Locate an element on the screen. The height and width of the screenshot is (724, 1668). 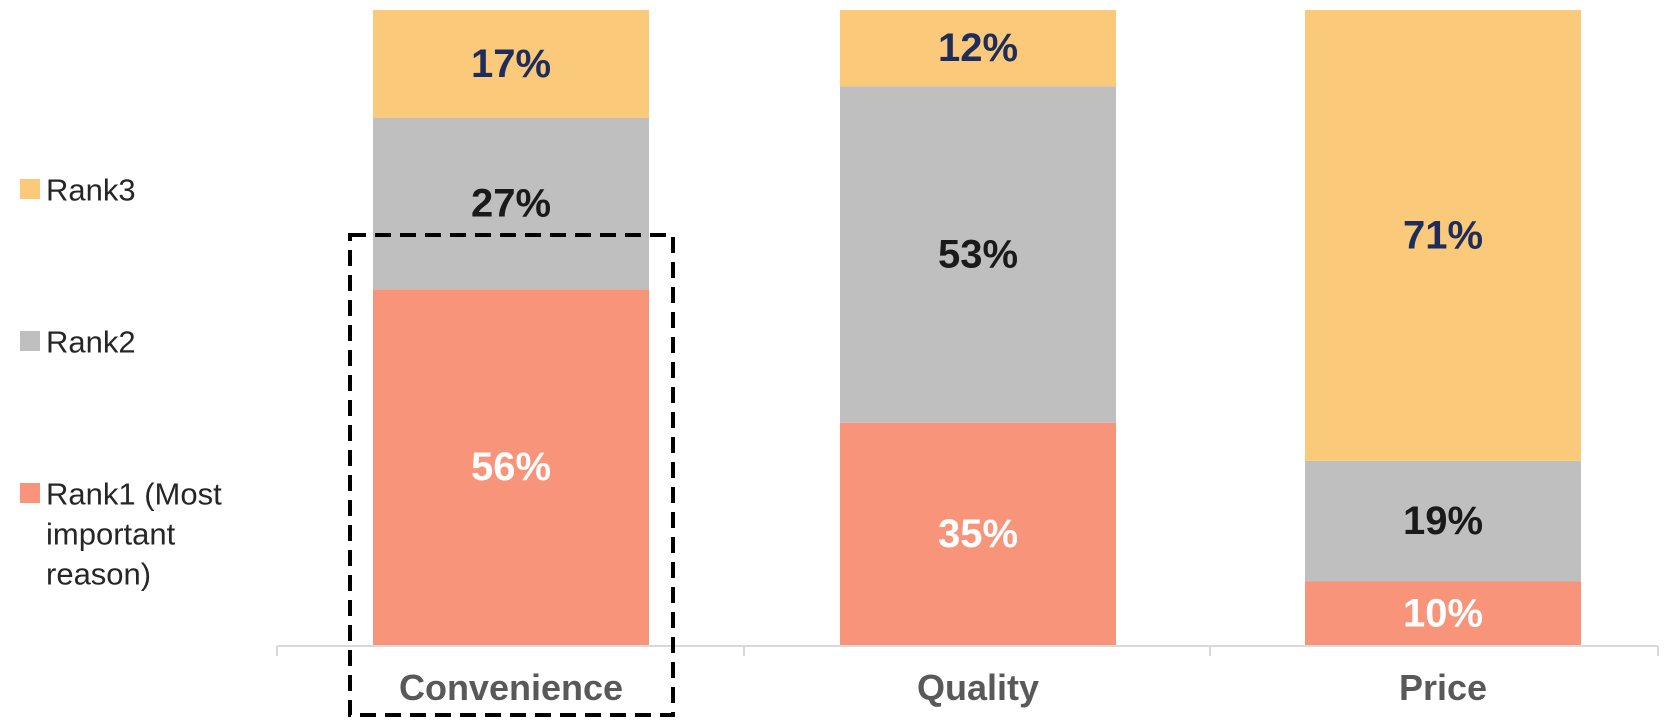
data-label-quality-rank3: 12% is located at coordinates (978, 48).